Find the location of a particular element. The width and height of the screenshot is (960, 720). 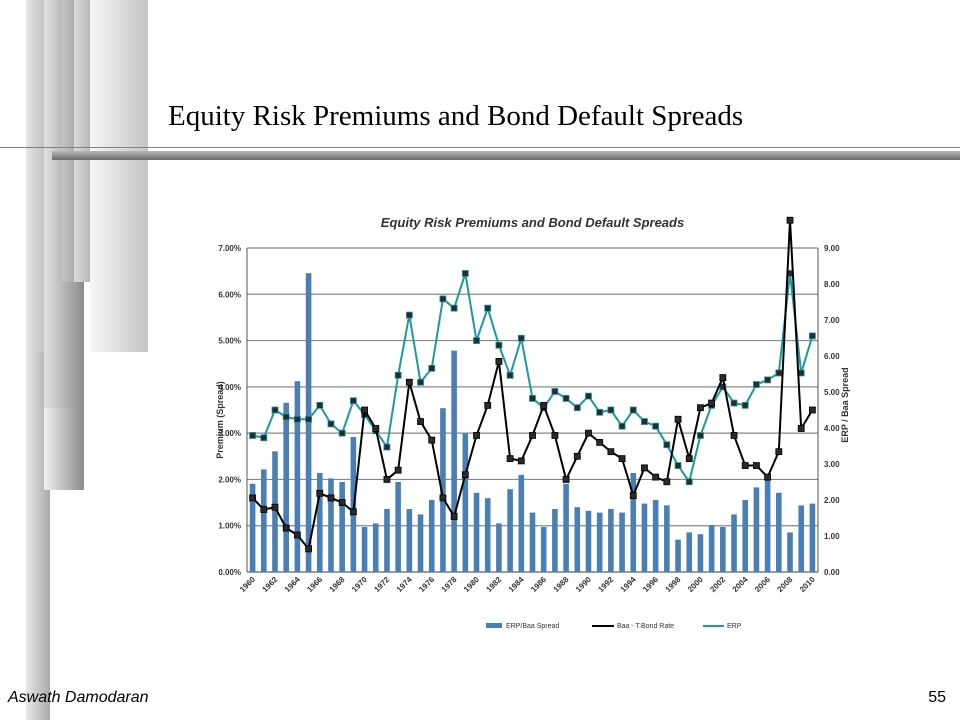

y-left-tick-label: 5.00% is located at coordinates (229, 341).